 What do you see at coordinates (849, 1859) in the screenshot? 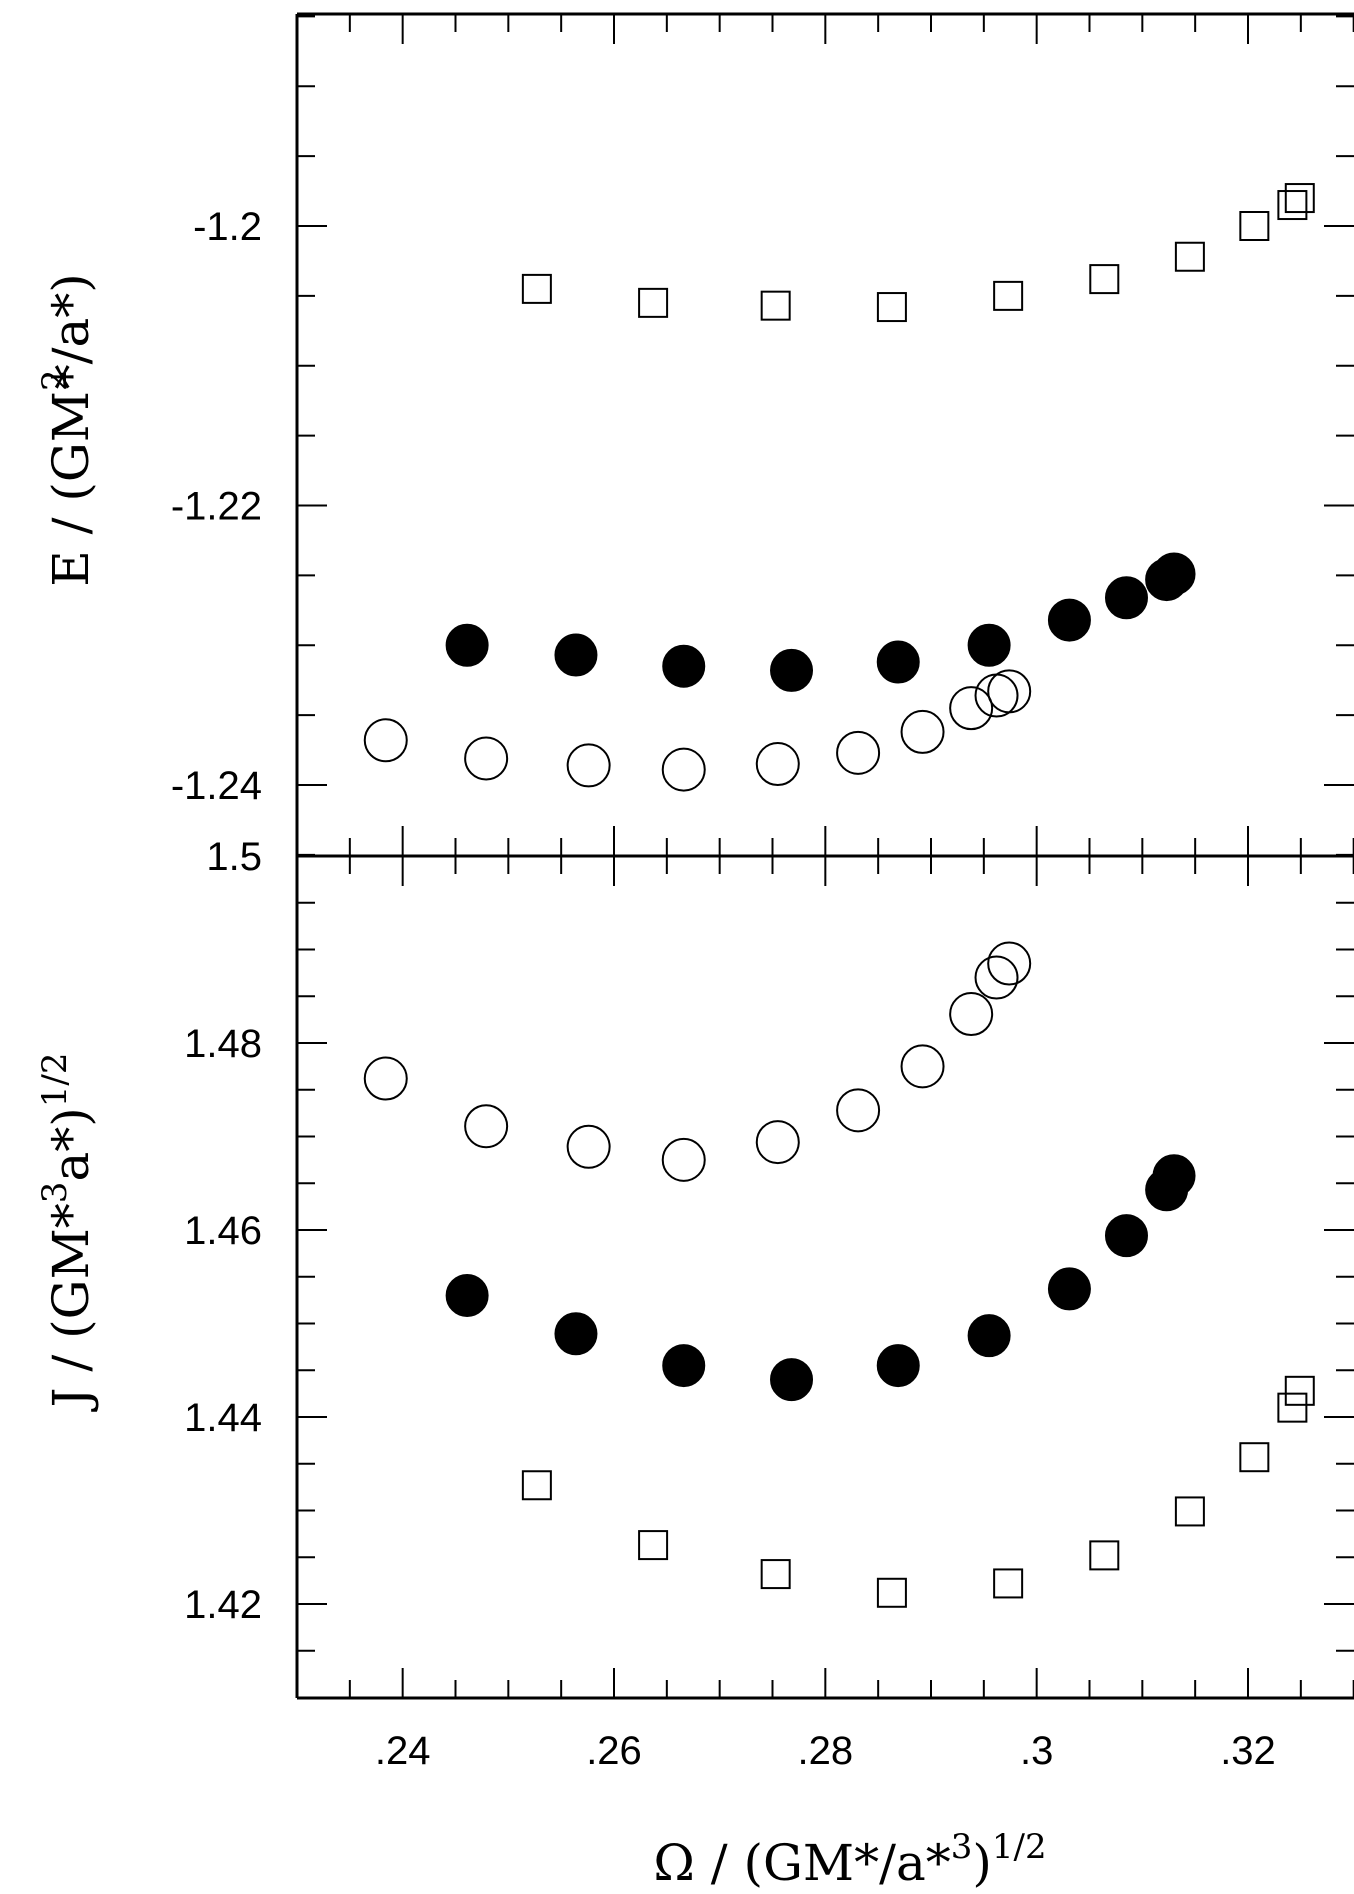
I see `x-axis-label: Ω / (GM*/a*3)1/2` at bounding box center [849, 1859].